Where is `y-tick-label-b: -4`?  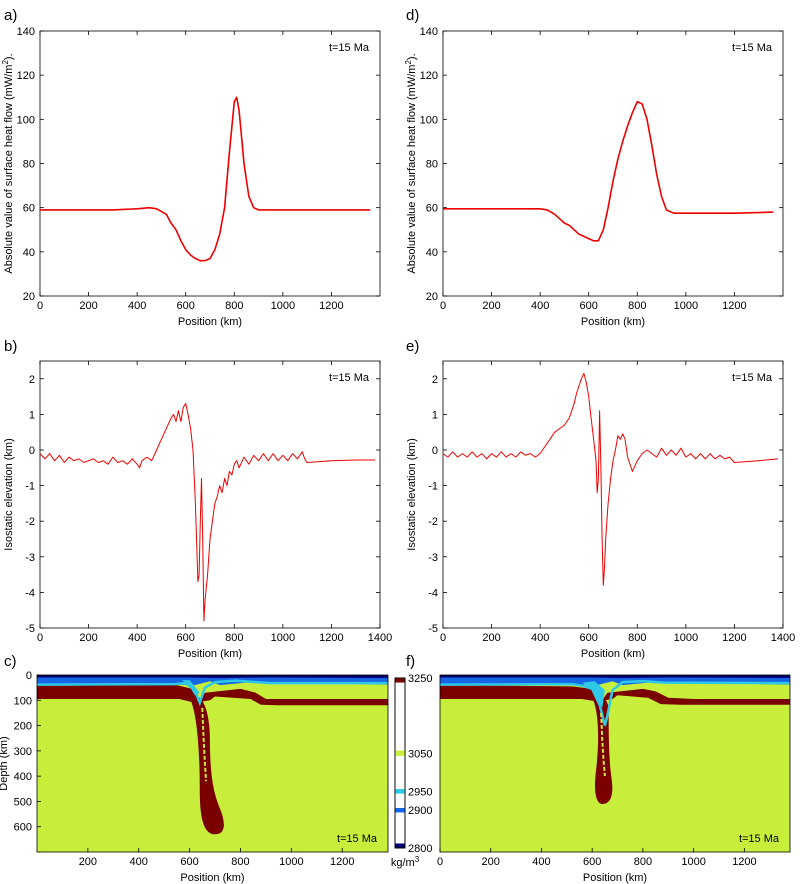 y-tick-label-b: -4 is located at coordinates (30, 593).